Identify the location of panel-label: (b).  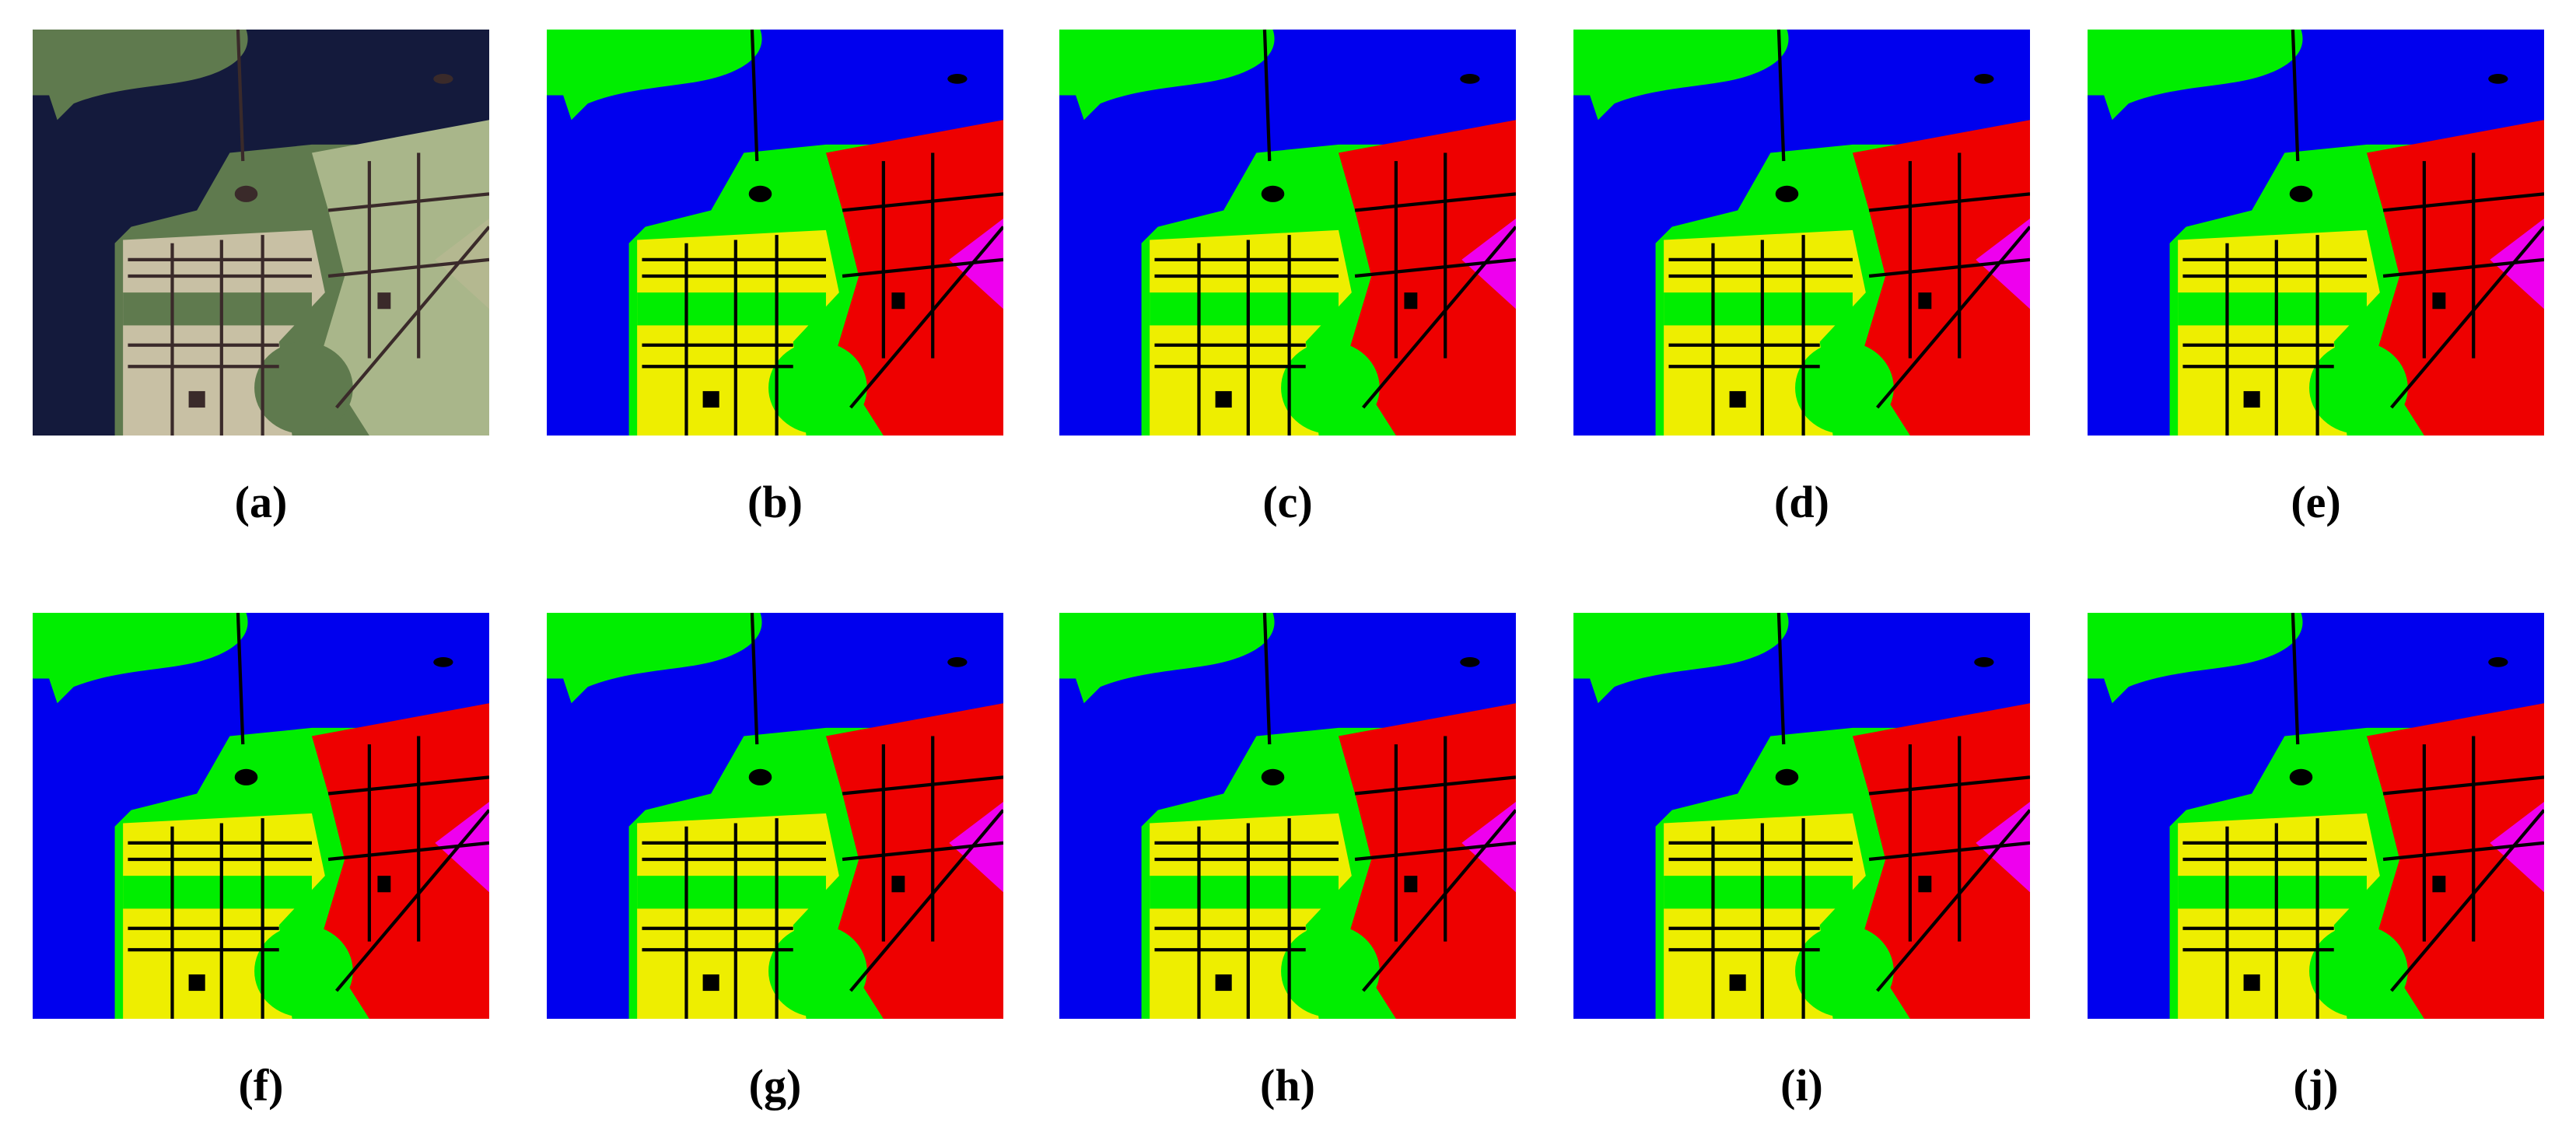
(775, 502).